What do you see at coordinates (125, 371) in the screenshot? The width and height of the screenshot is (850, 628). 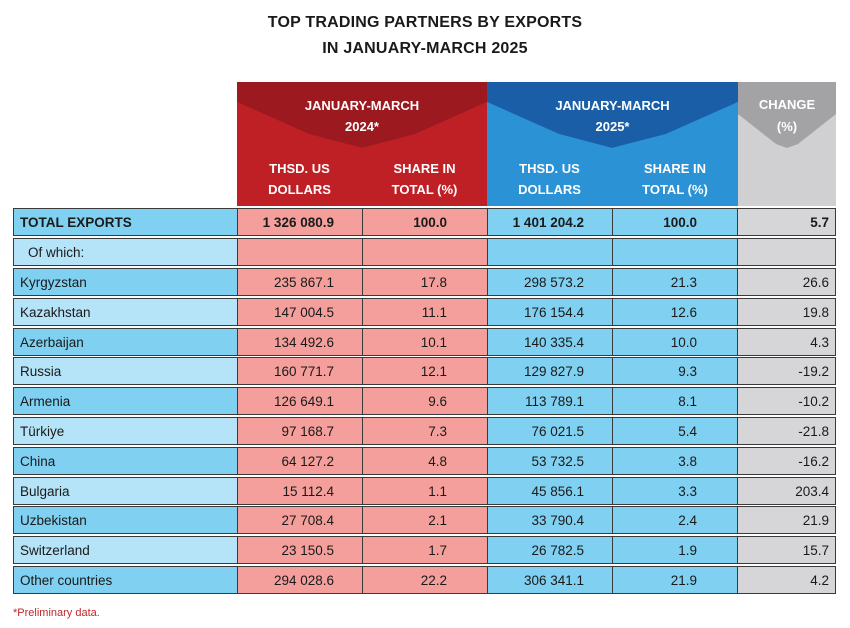 I see `country-name: Russia` at bounding box center [125, 371].